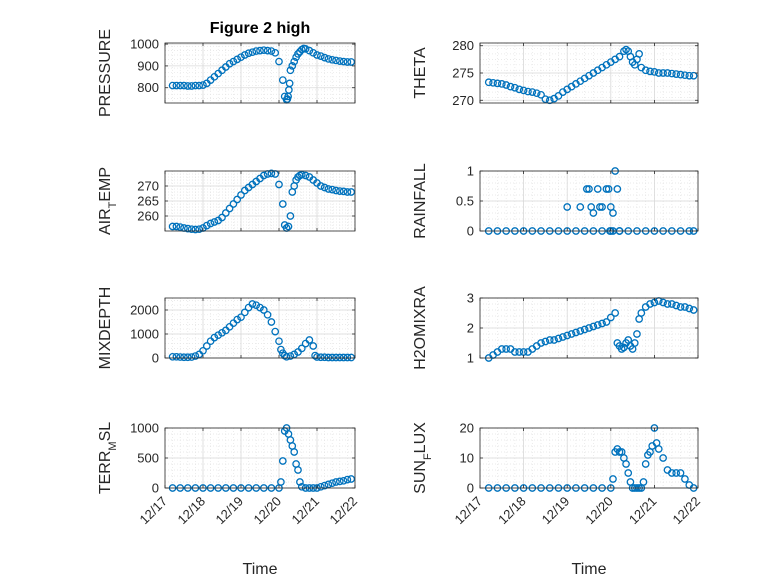  Describe the element at coordinates (470, 298) in the screenshot. I see `y-tick-label: 3` at that location.